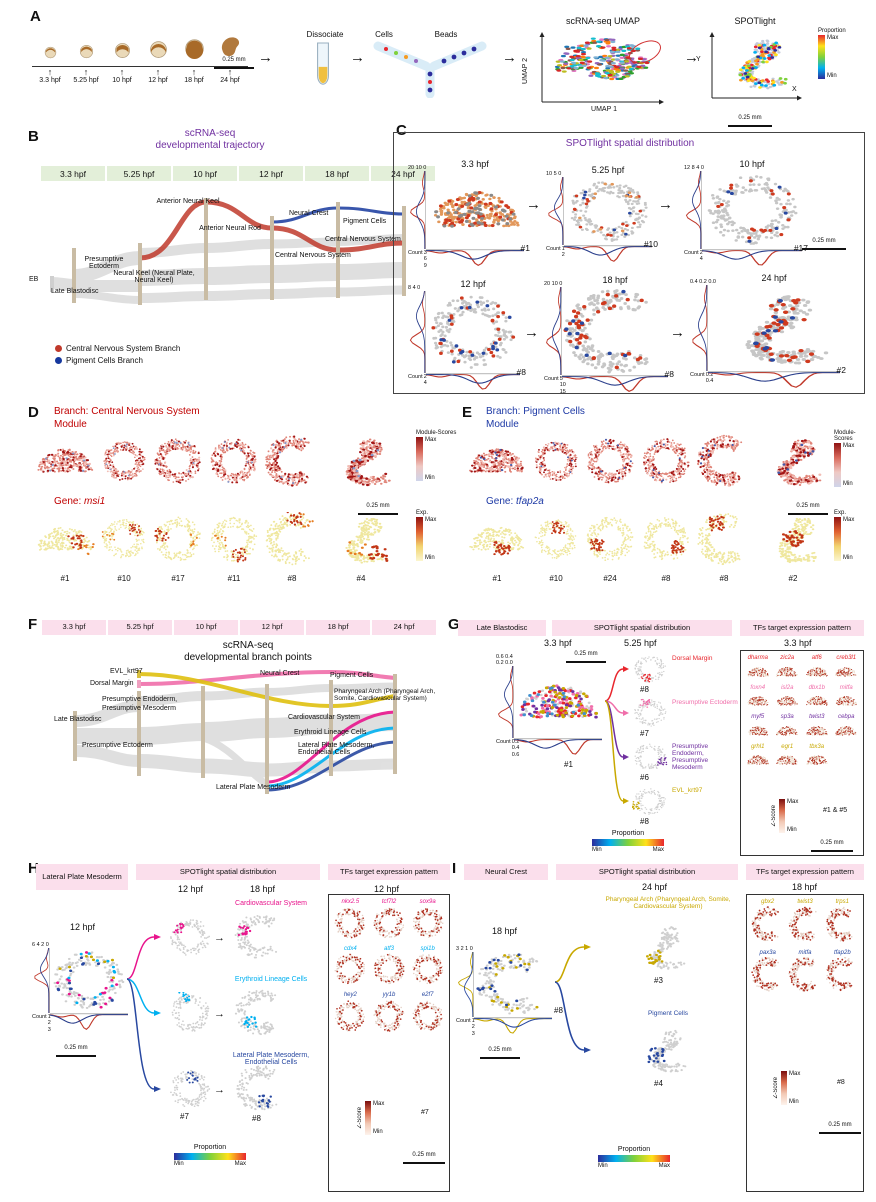 The image size is (876, 1202). I want to click on timepoint-label: 24 hpf, so click(404, 627).